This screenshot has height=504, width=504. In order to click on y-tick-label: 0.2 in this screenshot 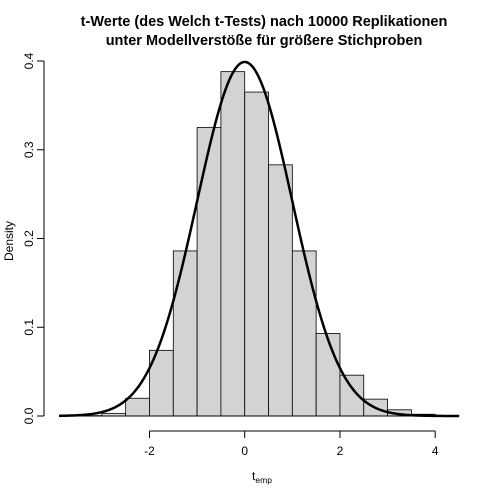, I will do `click(29, 238)`.